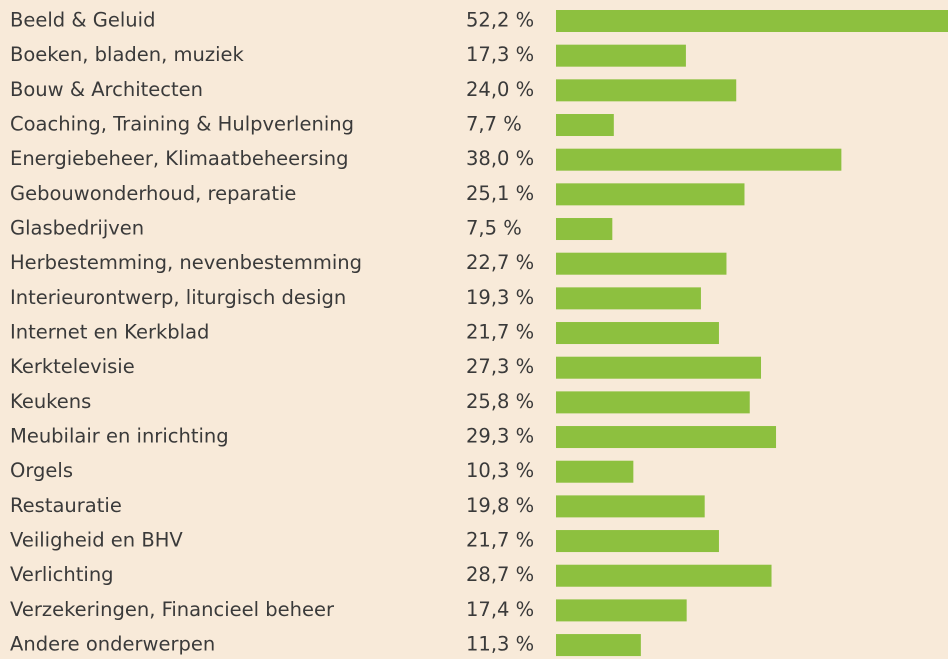 Image resolution: width=948 pixels, height=659 pixels. Describe the element at coordinates (178, 297) in the screenshot. I see `category-label: Interieurontwerp, liturgisch design` at that location.